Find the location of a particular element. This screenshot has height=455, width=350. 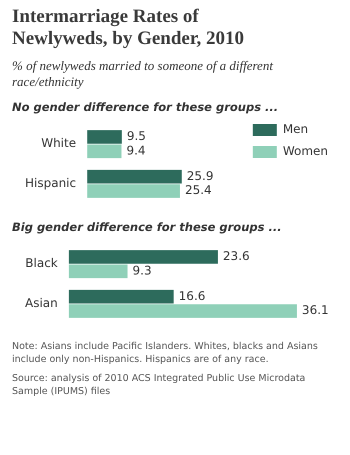

data-label: 25.9 is located at coordinates (200, 175).